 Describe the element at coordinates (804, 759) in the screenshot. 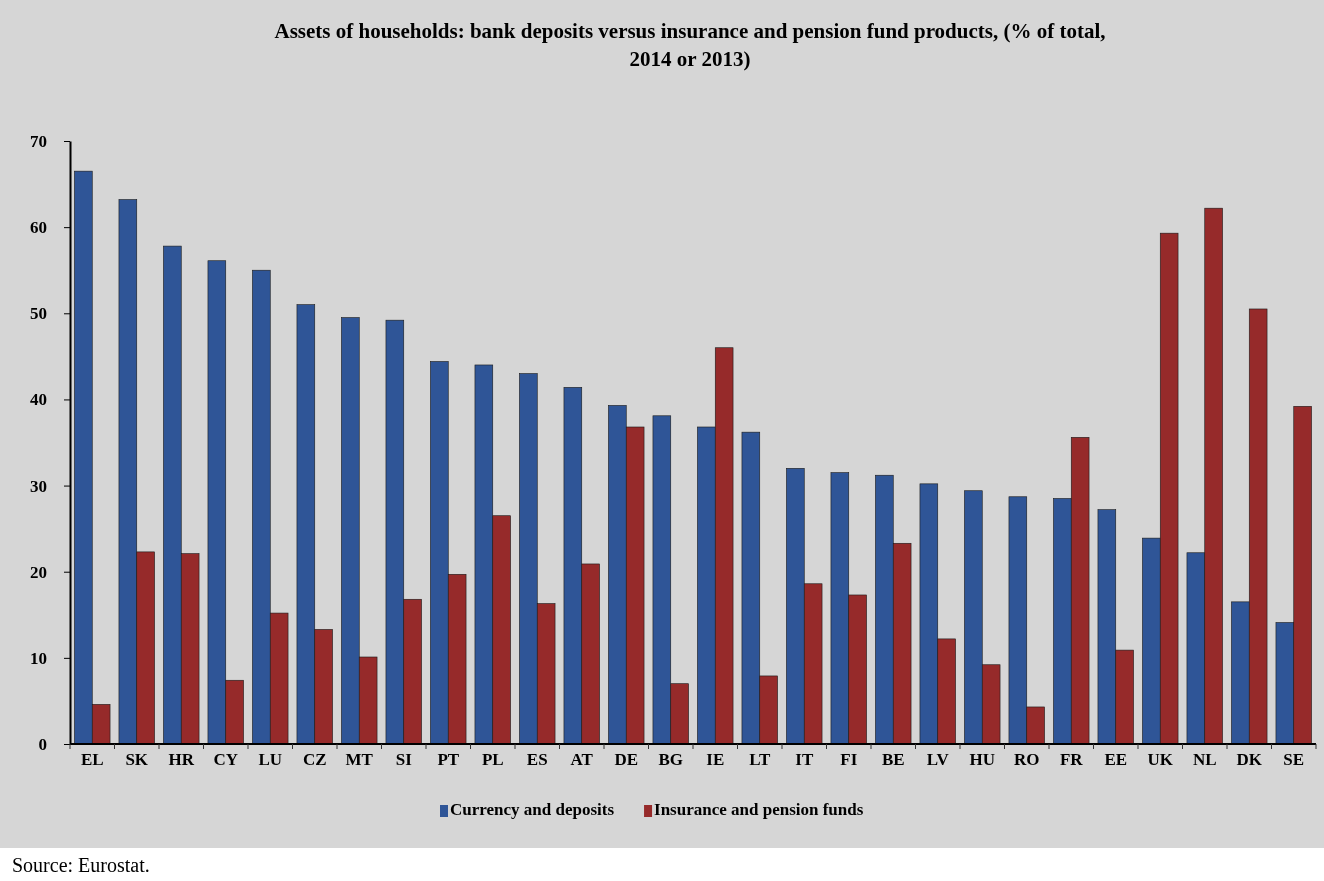

I see `x-tick-label: IT` at that location.